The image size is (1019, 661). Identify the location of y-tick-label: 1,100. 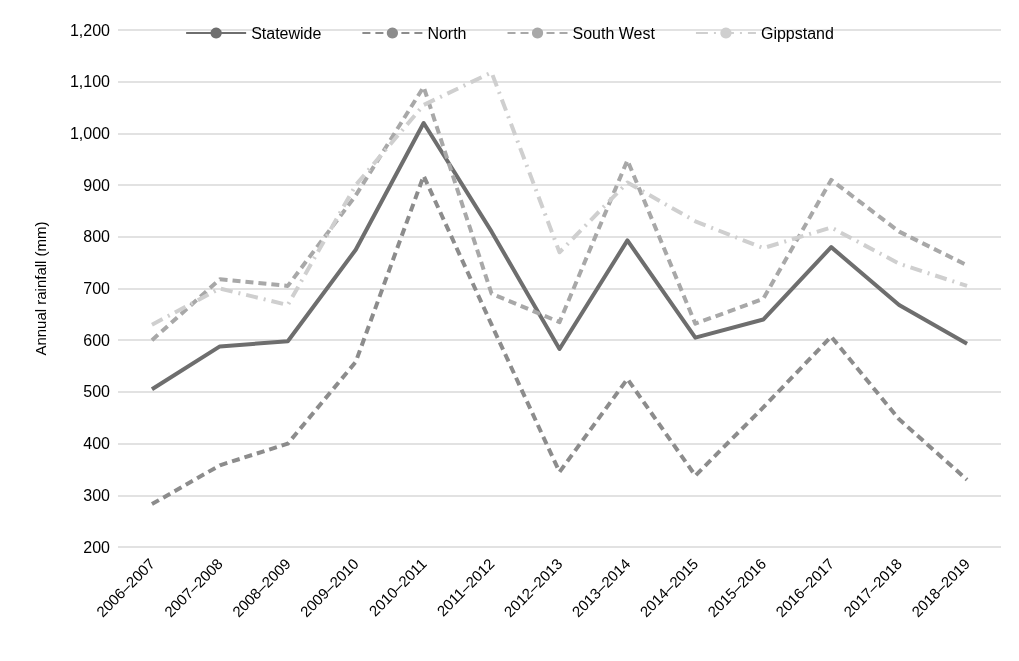
(90, 82).